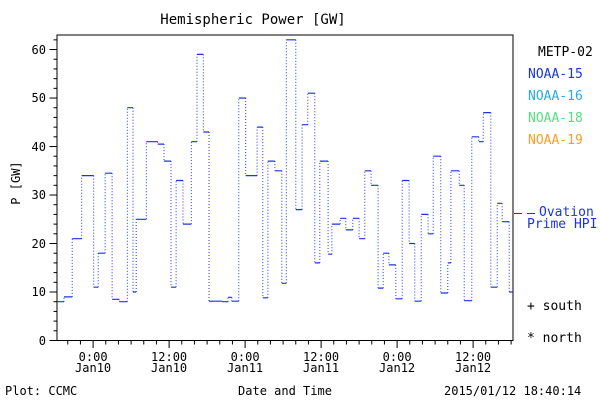 The height and width of the screenshot is (400, 600). I want to click on legend-item-noaa19: NOAA-19, so click(555, 140).